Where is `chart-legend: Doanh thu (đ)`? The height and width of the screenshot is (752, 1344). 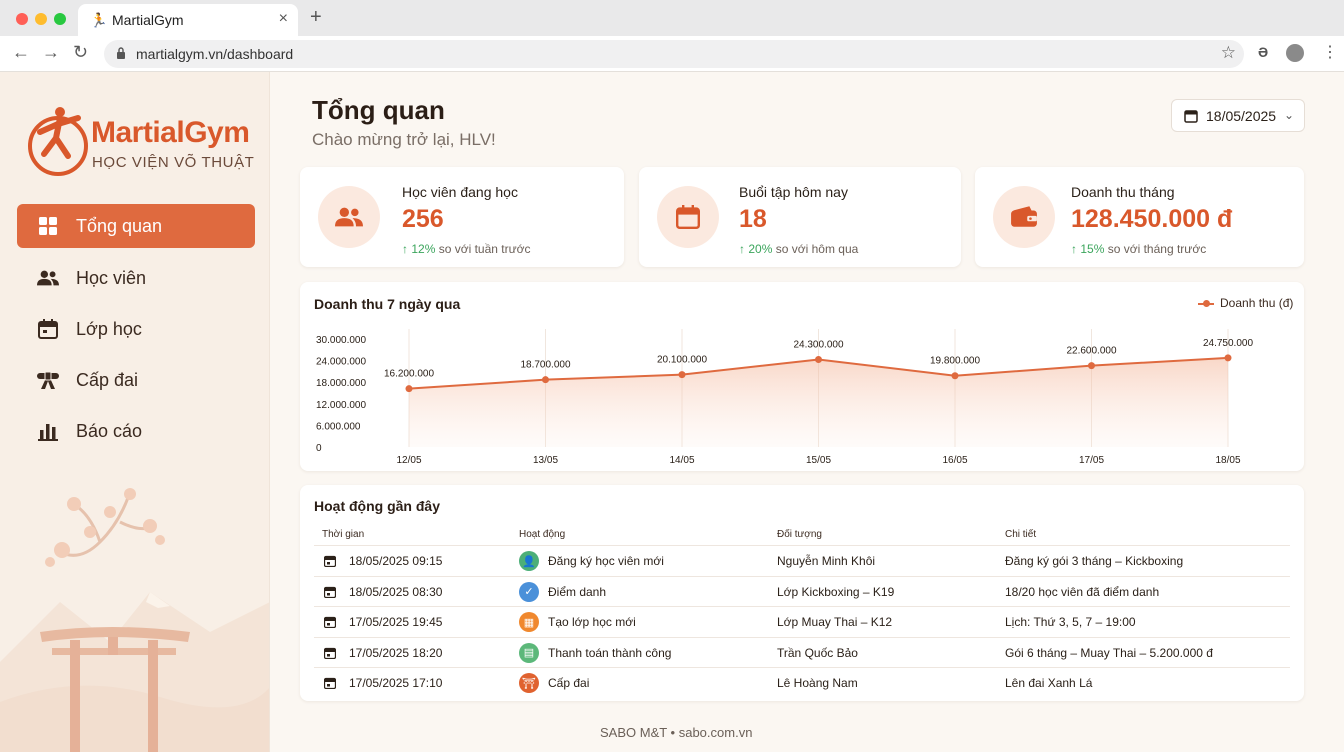 chart-legend: Doanh thu (đ) is located at coordinates (1245, 303).